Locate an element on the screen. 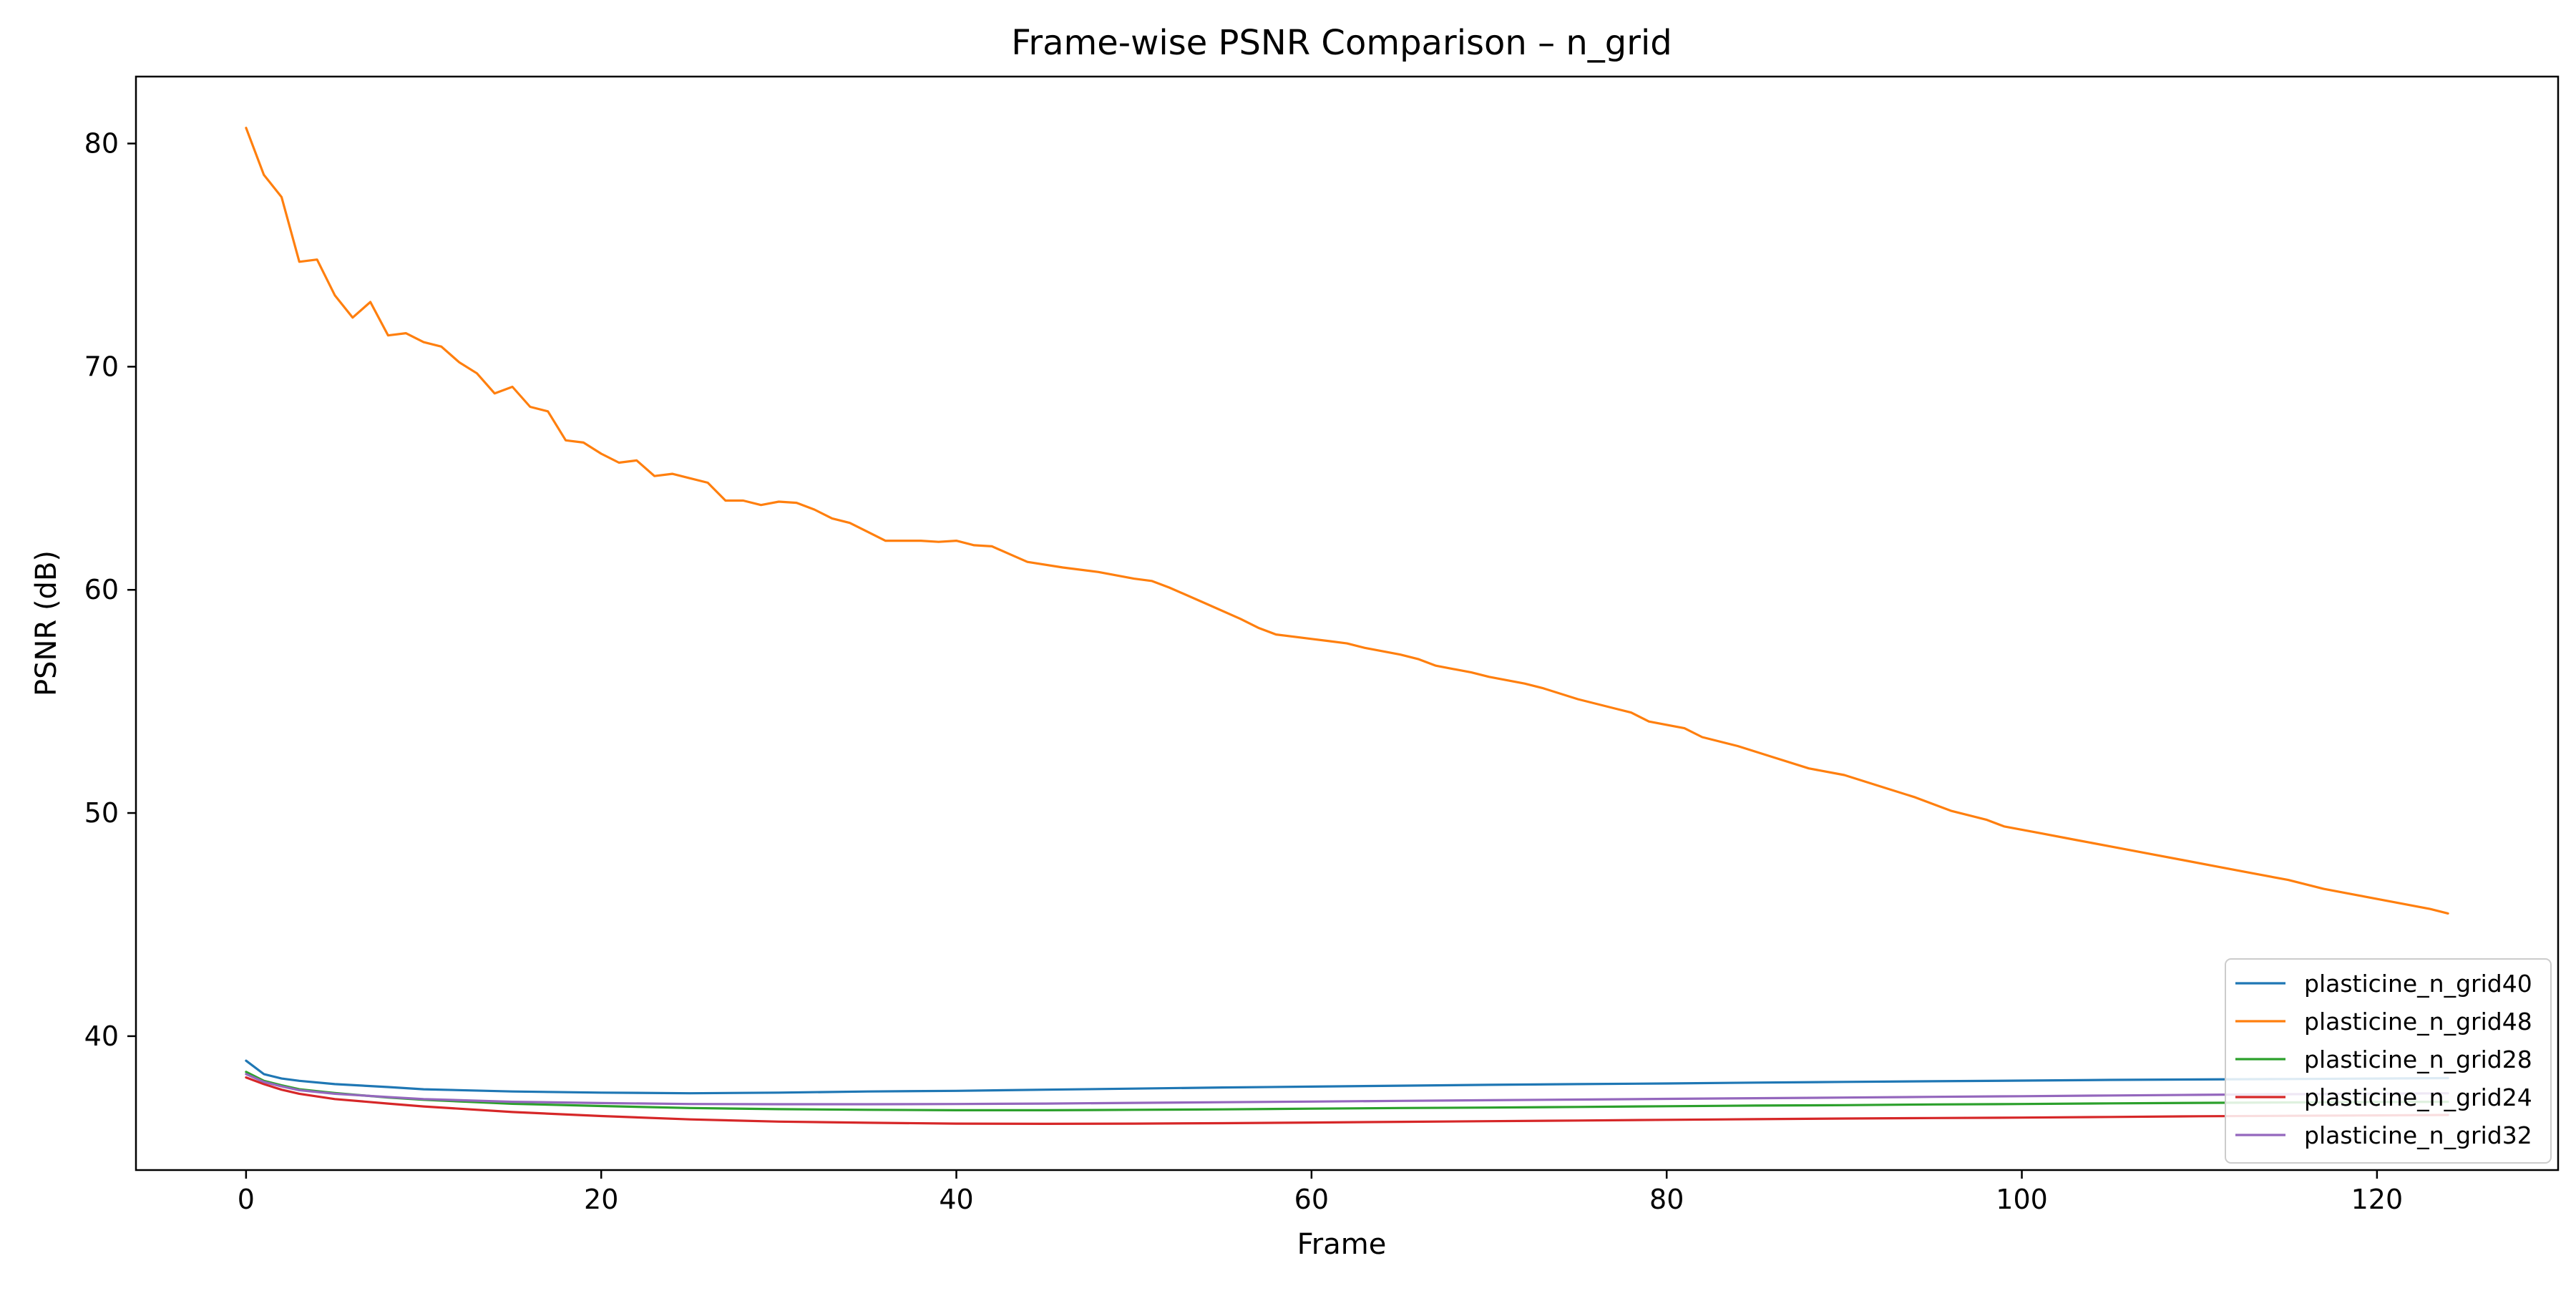 This screenshot has height=1291, width=2576. x-tick-label: 20 is located at coordinates (601, 1199).